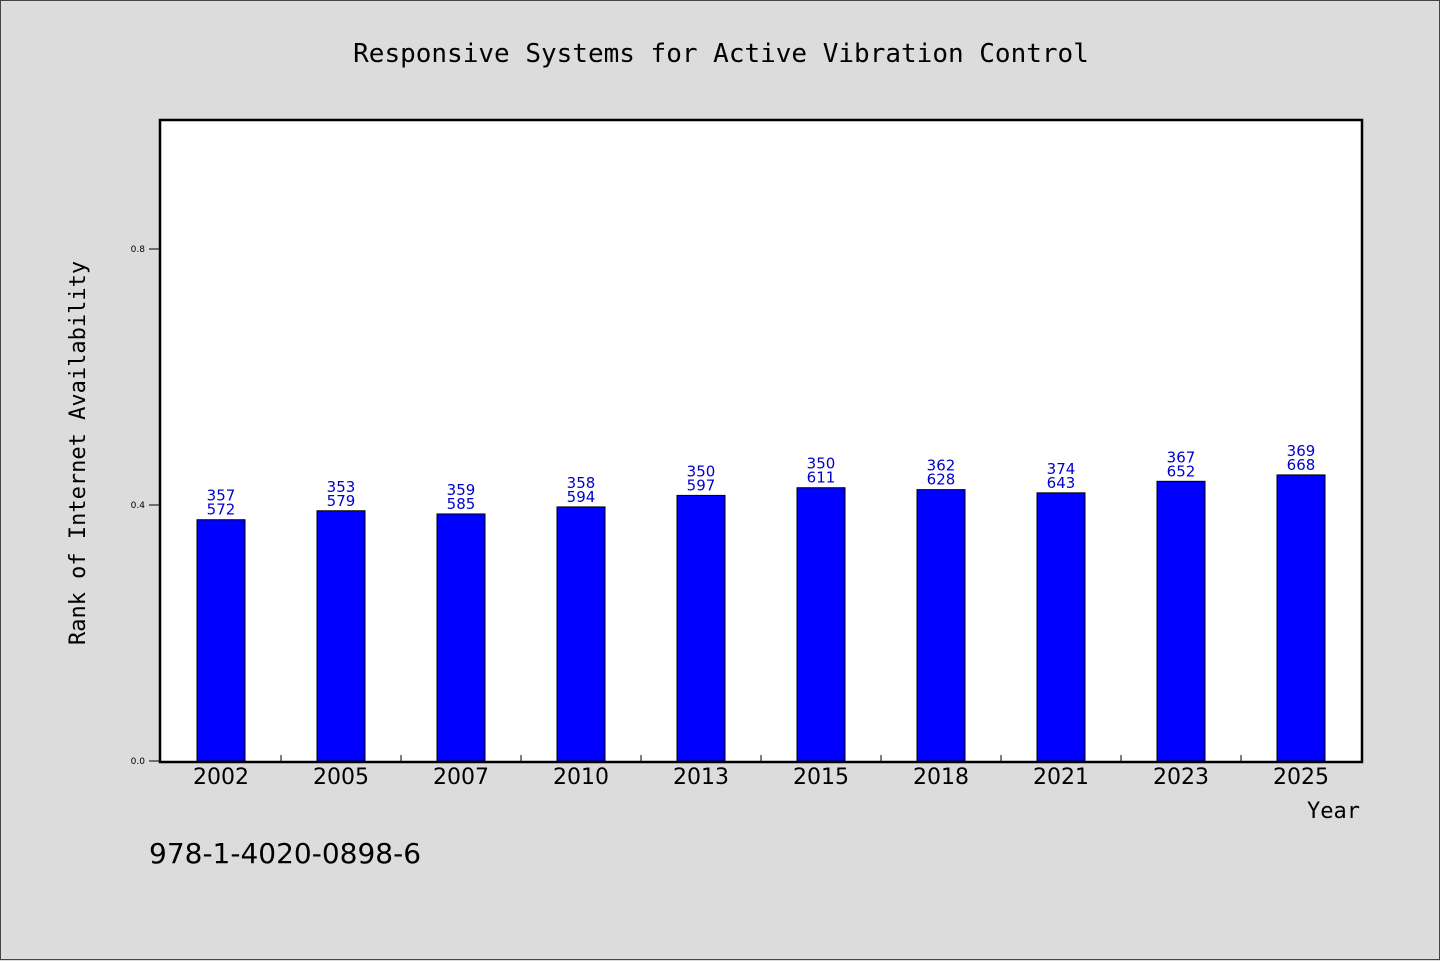  What do you see at coordinates (341, 501) in the screenshot?
I see `data-label-bottom: 579` at bounding box center [341, 501].